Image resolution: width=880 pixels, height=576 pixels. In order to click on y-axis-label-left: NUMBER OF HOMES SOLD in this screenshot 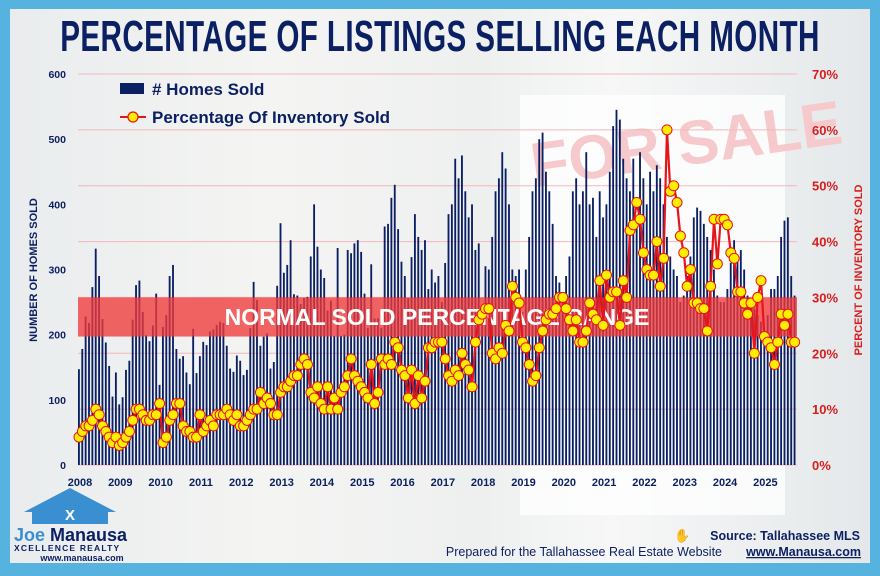, I will do `click(34, 270)`.